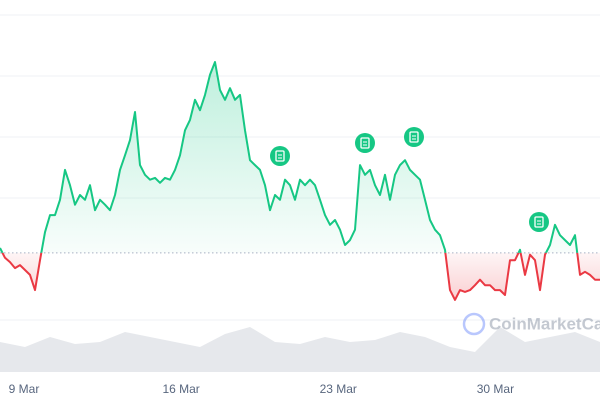 The height and width of the screenshot is (400, 600). What do you see at coordinates (495, 389) in the screenshot?
I see `x-tick-label: 30 Mar` at bounding box center [495, 389].